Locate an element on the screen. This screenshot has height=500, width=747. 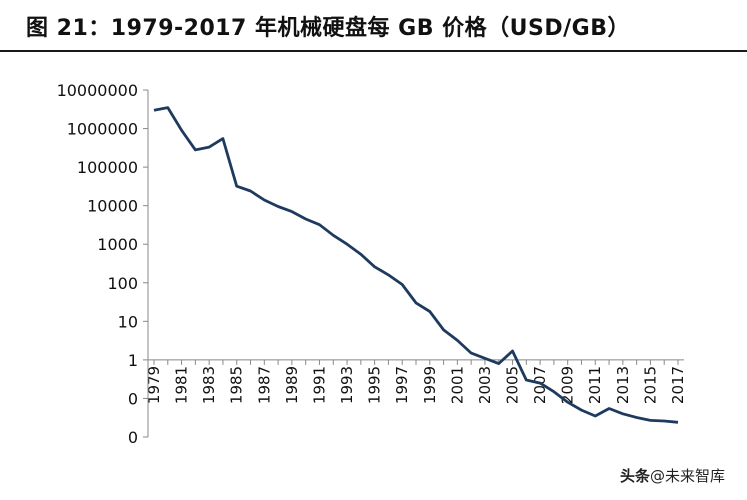
x-tick-label: 2007 is located at coordinates (540, 385).